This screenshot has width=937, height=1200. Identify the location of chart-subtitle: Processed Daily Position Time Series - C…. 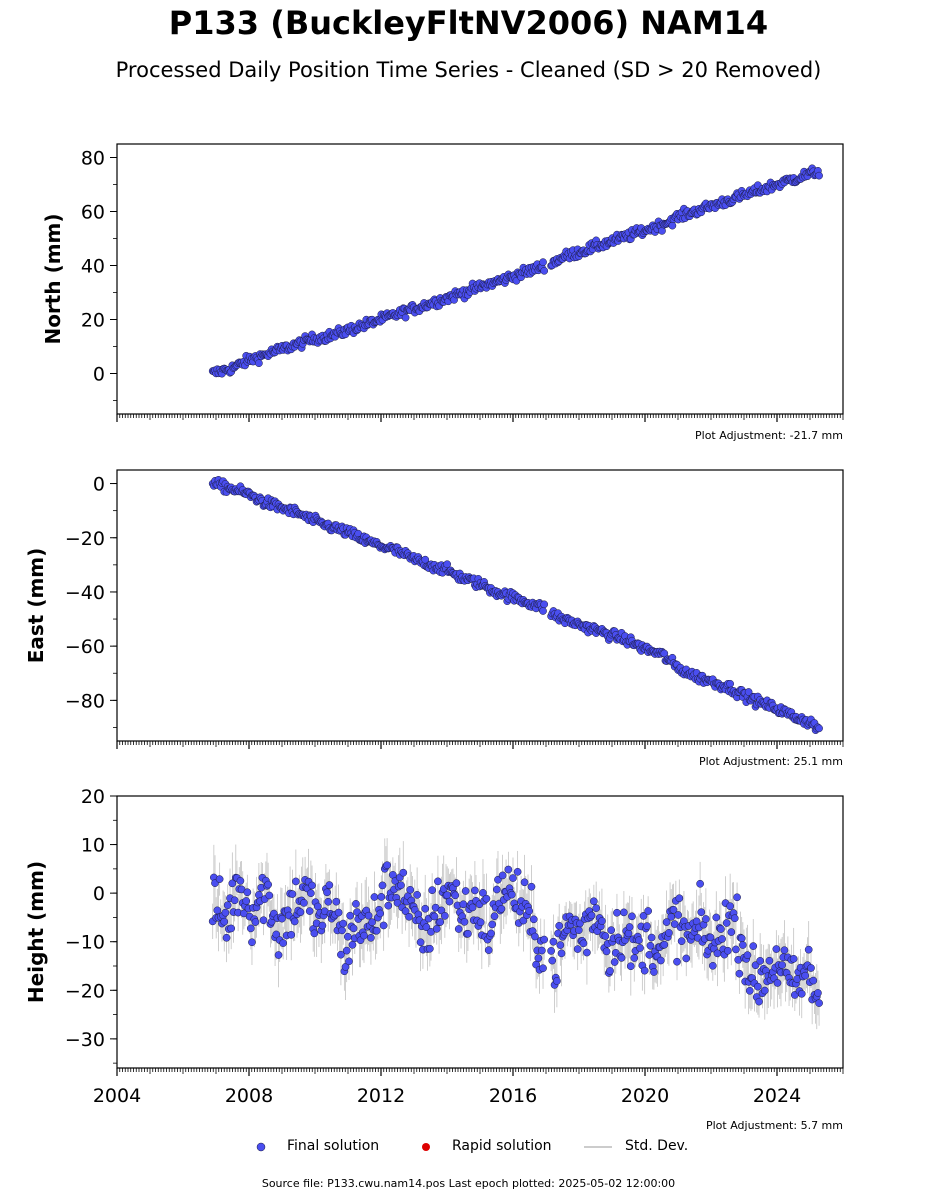
(468, 70).